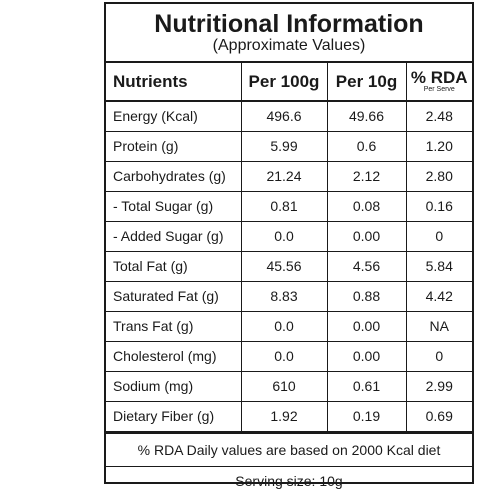 The image size is (480, 496). I want to click on header-per-10g: Per 10g, so click(366, 82).